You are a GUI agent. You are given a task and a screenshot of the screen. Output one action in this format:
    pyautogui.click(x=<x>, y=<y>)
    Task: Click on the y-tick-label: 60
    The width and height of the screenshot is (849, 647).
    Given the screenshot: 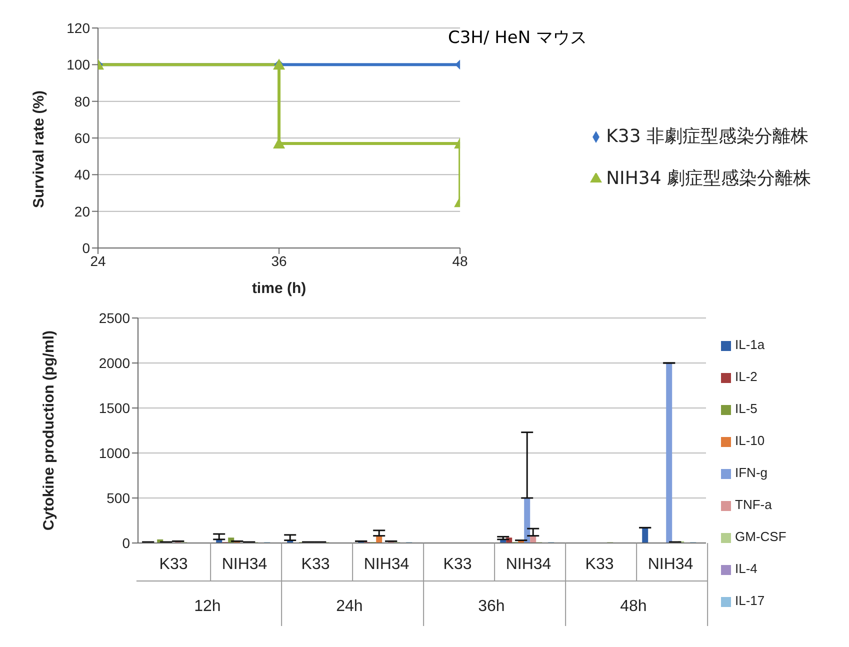 What is the action you would take?
    pyautogui.click(x=82, y=138)
    